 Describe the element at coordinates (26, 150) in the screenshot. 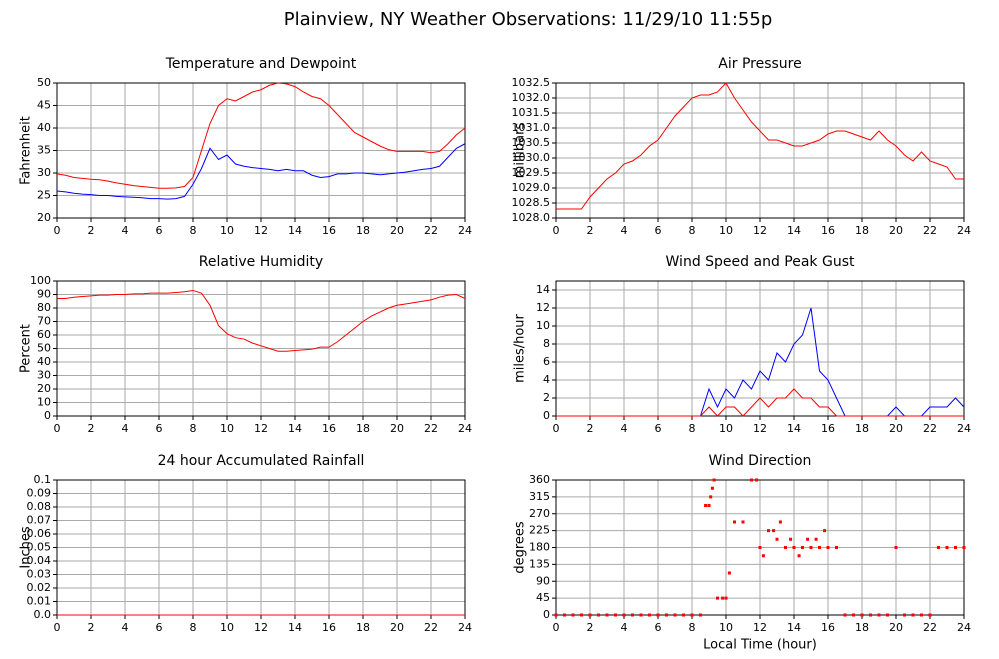

I see `y-axis-label: Fahrenheit` at that location.